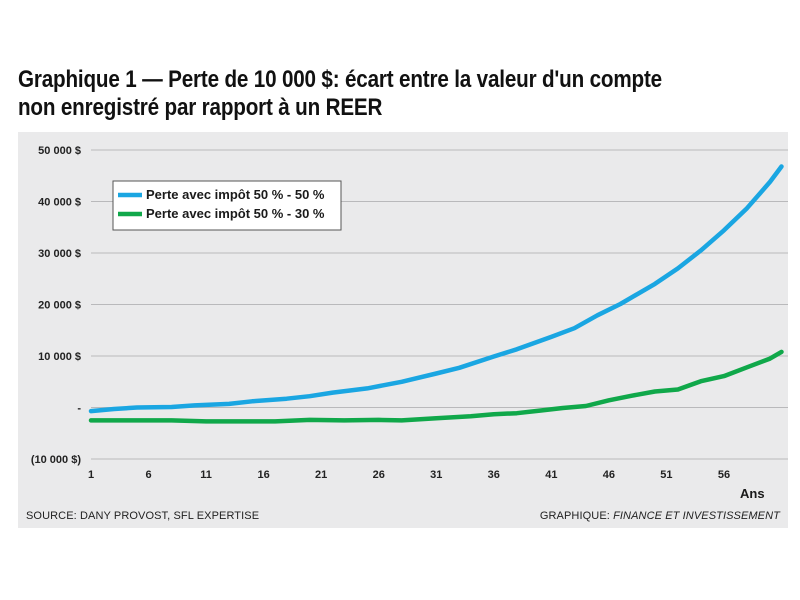 The image size is (800, 600). I want to click on x-tick-label: 11, so click(206, 475).